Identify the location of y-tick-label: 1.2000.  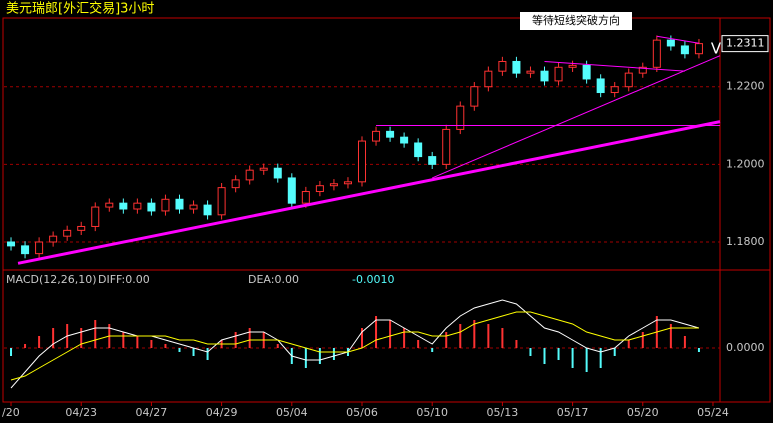
(745, 163).